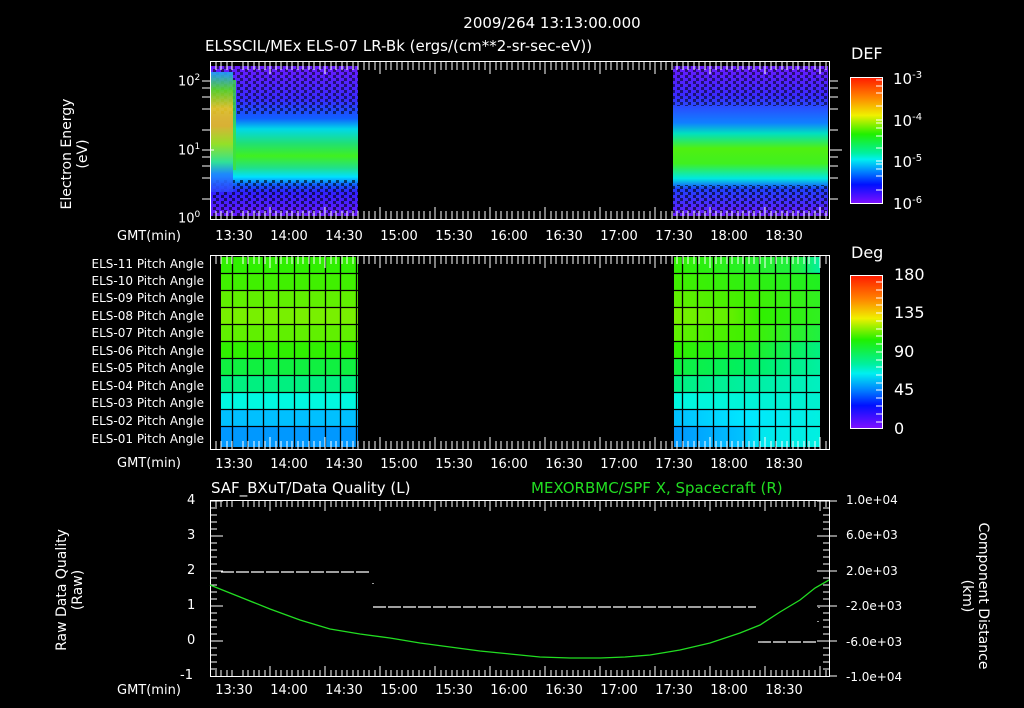  I want to click on quality-ytick: 4, so click(191, 500).